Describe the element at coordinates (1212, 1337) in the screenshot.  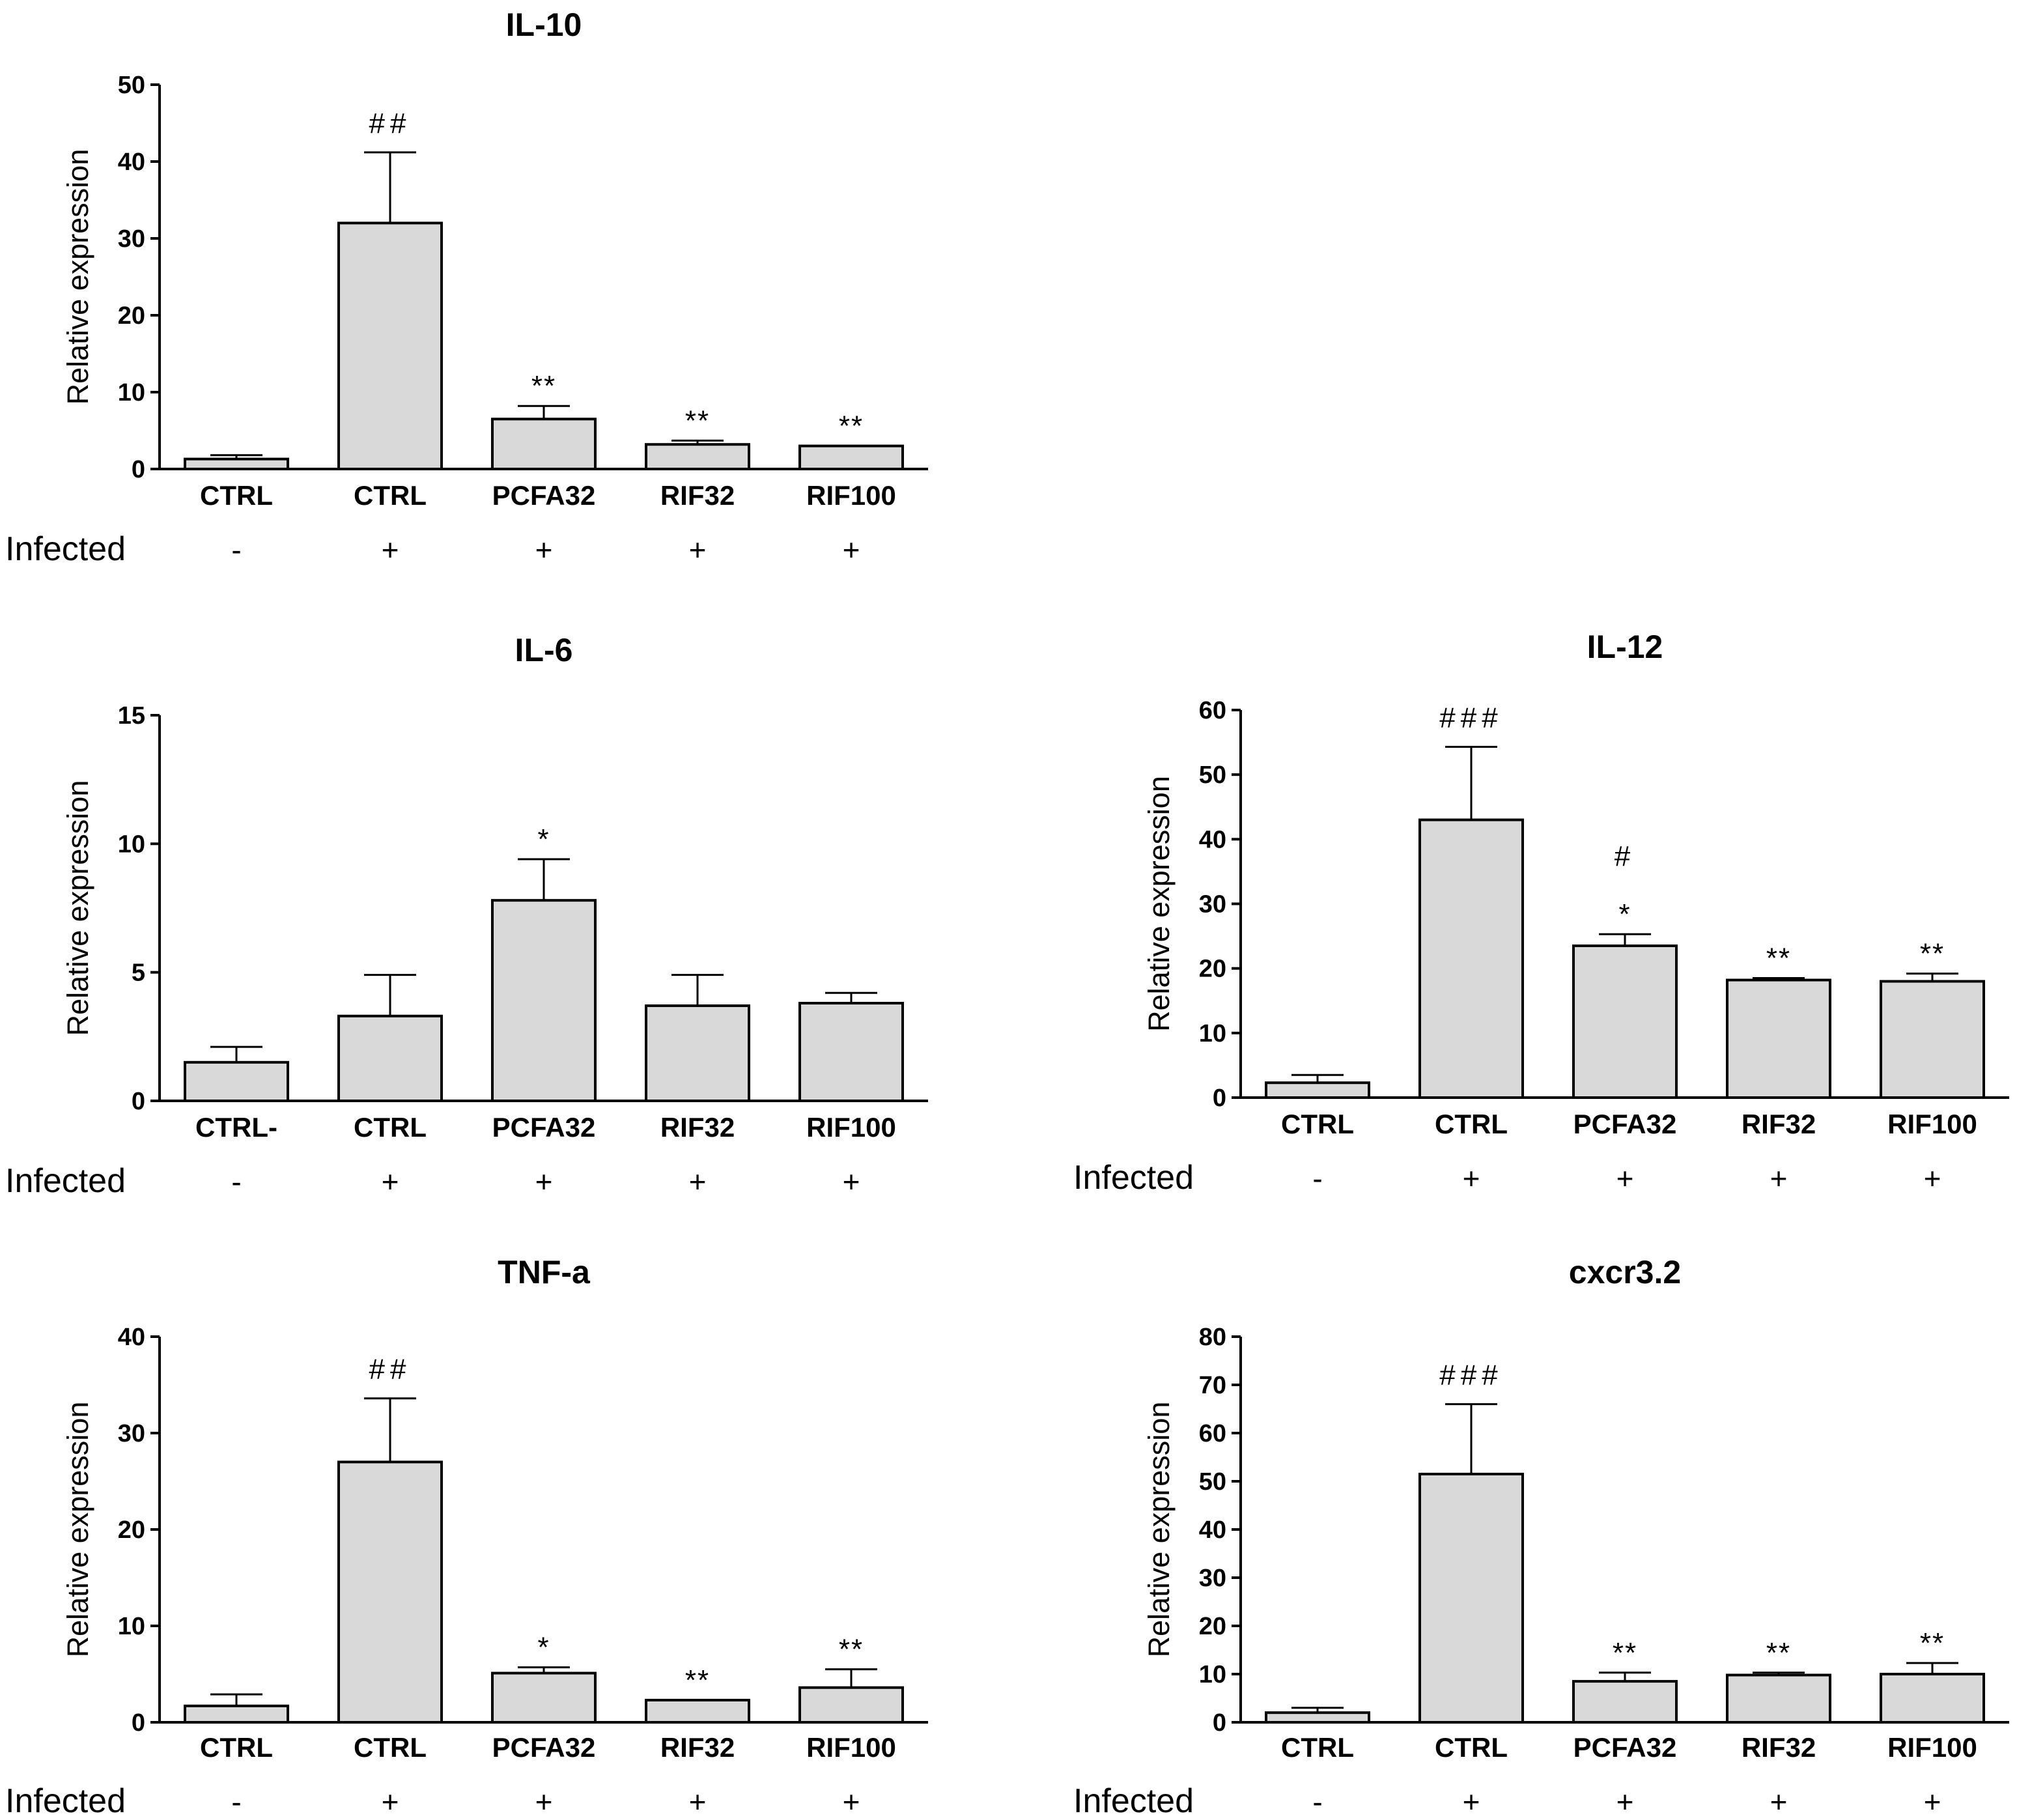
I see `y-tick-label: 80` at that location.